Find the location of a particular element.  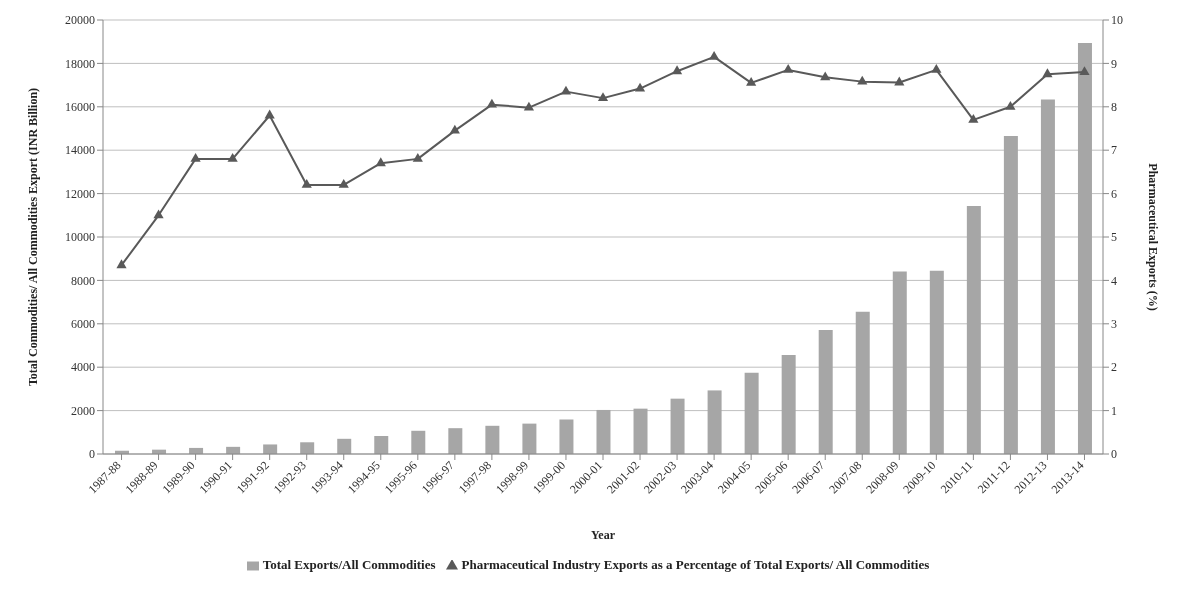

y-tick-label: 2000 is located at coordinates (83, 410).